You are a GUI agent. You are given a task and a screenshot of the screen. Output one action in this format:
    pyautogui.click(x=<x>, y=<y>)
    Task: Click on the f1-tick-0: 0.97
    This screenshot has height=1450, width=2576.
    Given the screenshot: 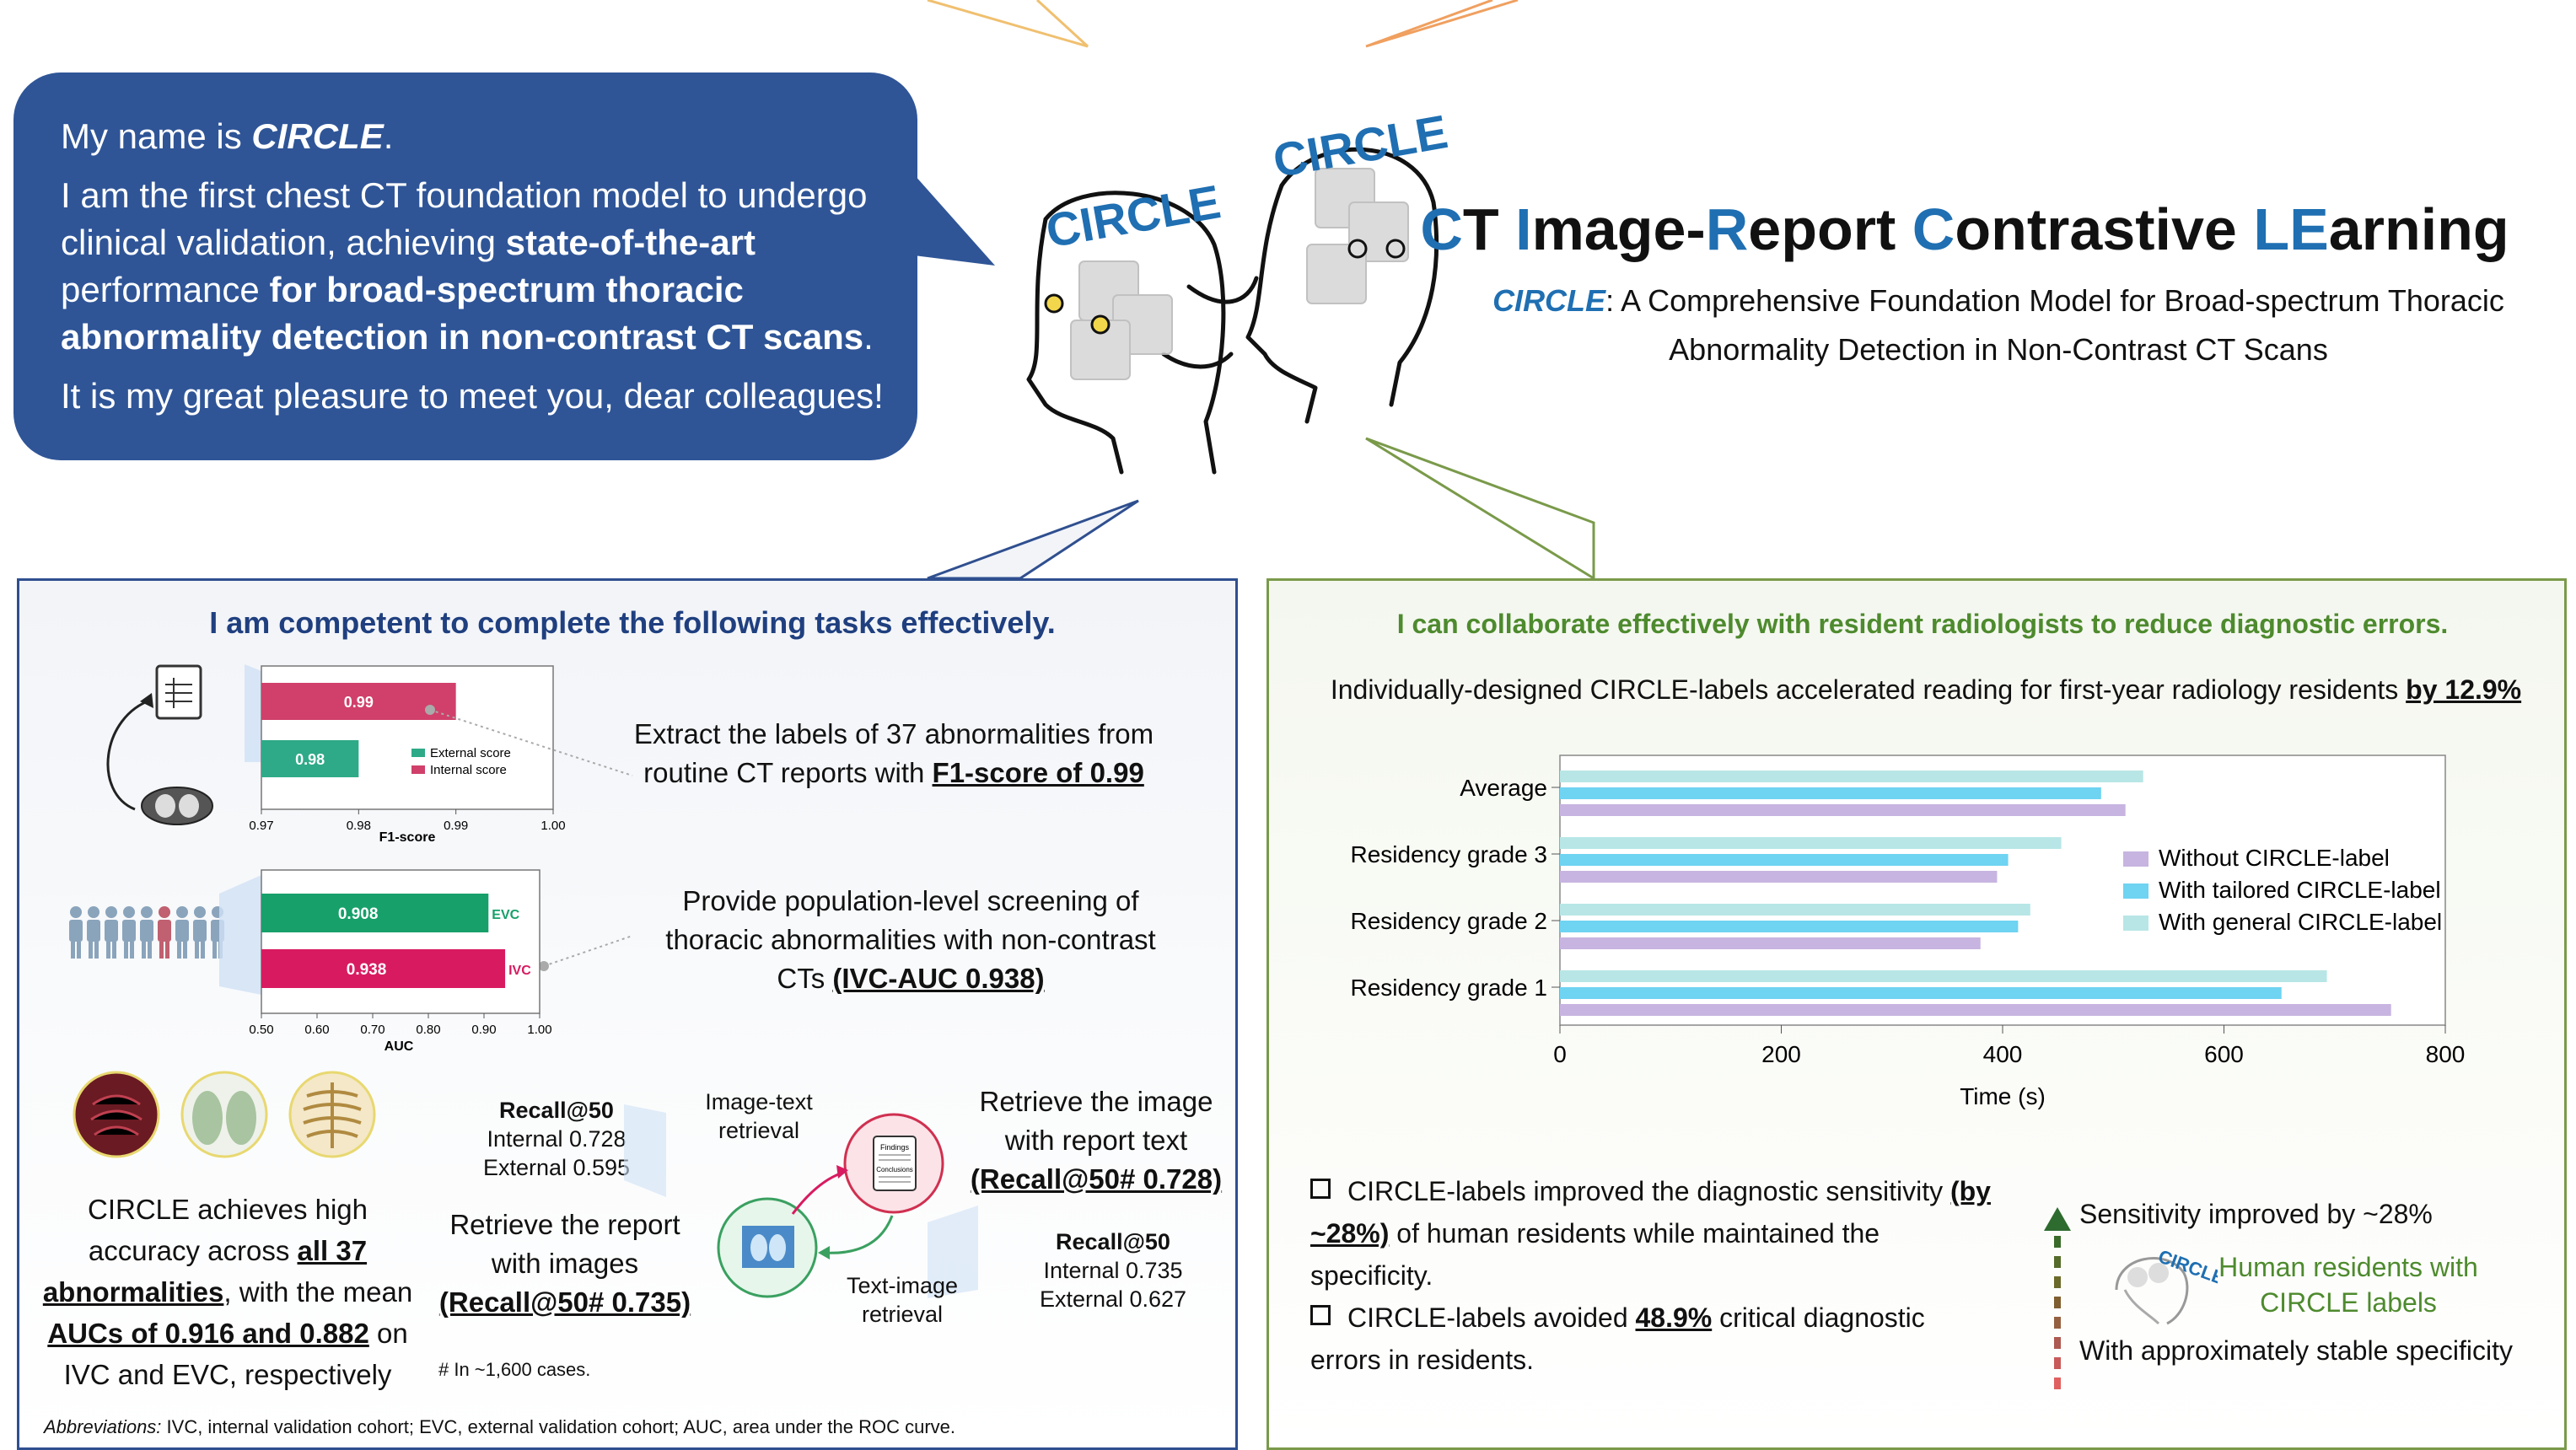 What is the action you would take?
    pyautogui.click(x=261, y=826)
    